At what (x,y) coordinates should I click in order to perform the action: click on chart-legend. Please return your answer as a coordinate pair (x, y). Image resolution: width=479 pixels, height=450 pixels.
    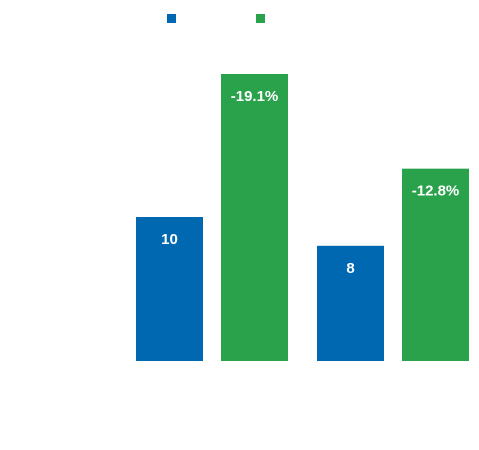
    Looking at the image, I should click on (216, 18).